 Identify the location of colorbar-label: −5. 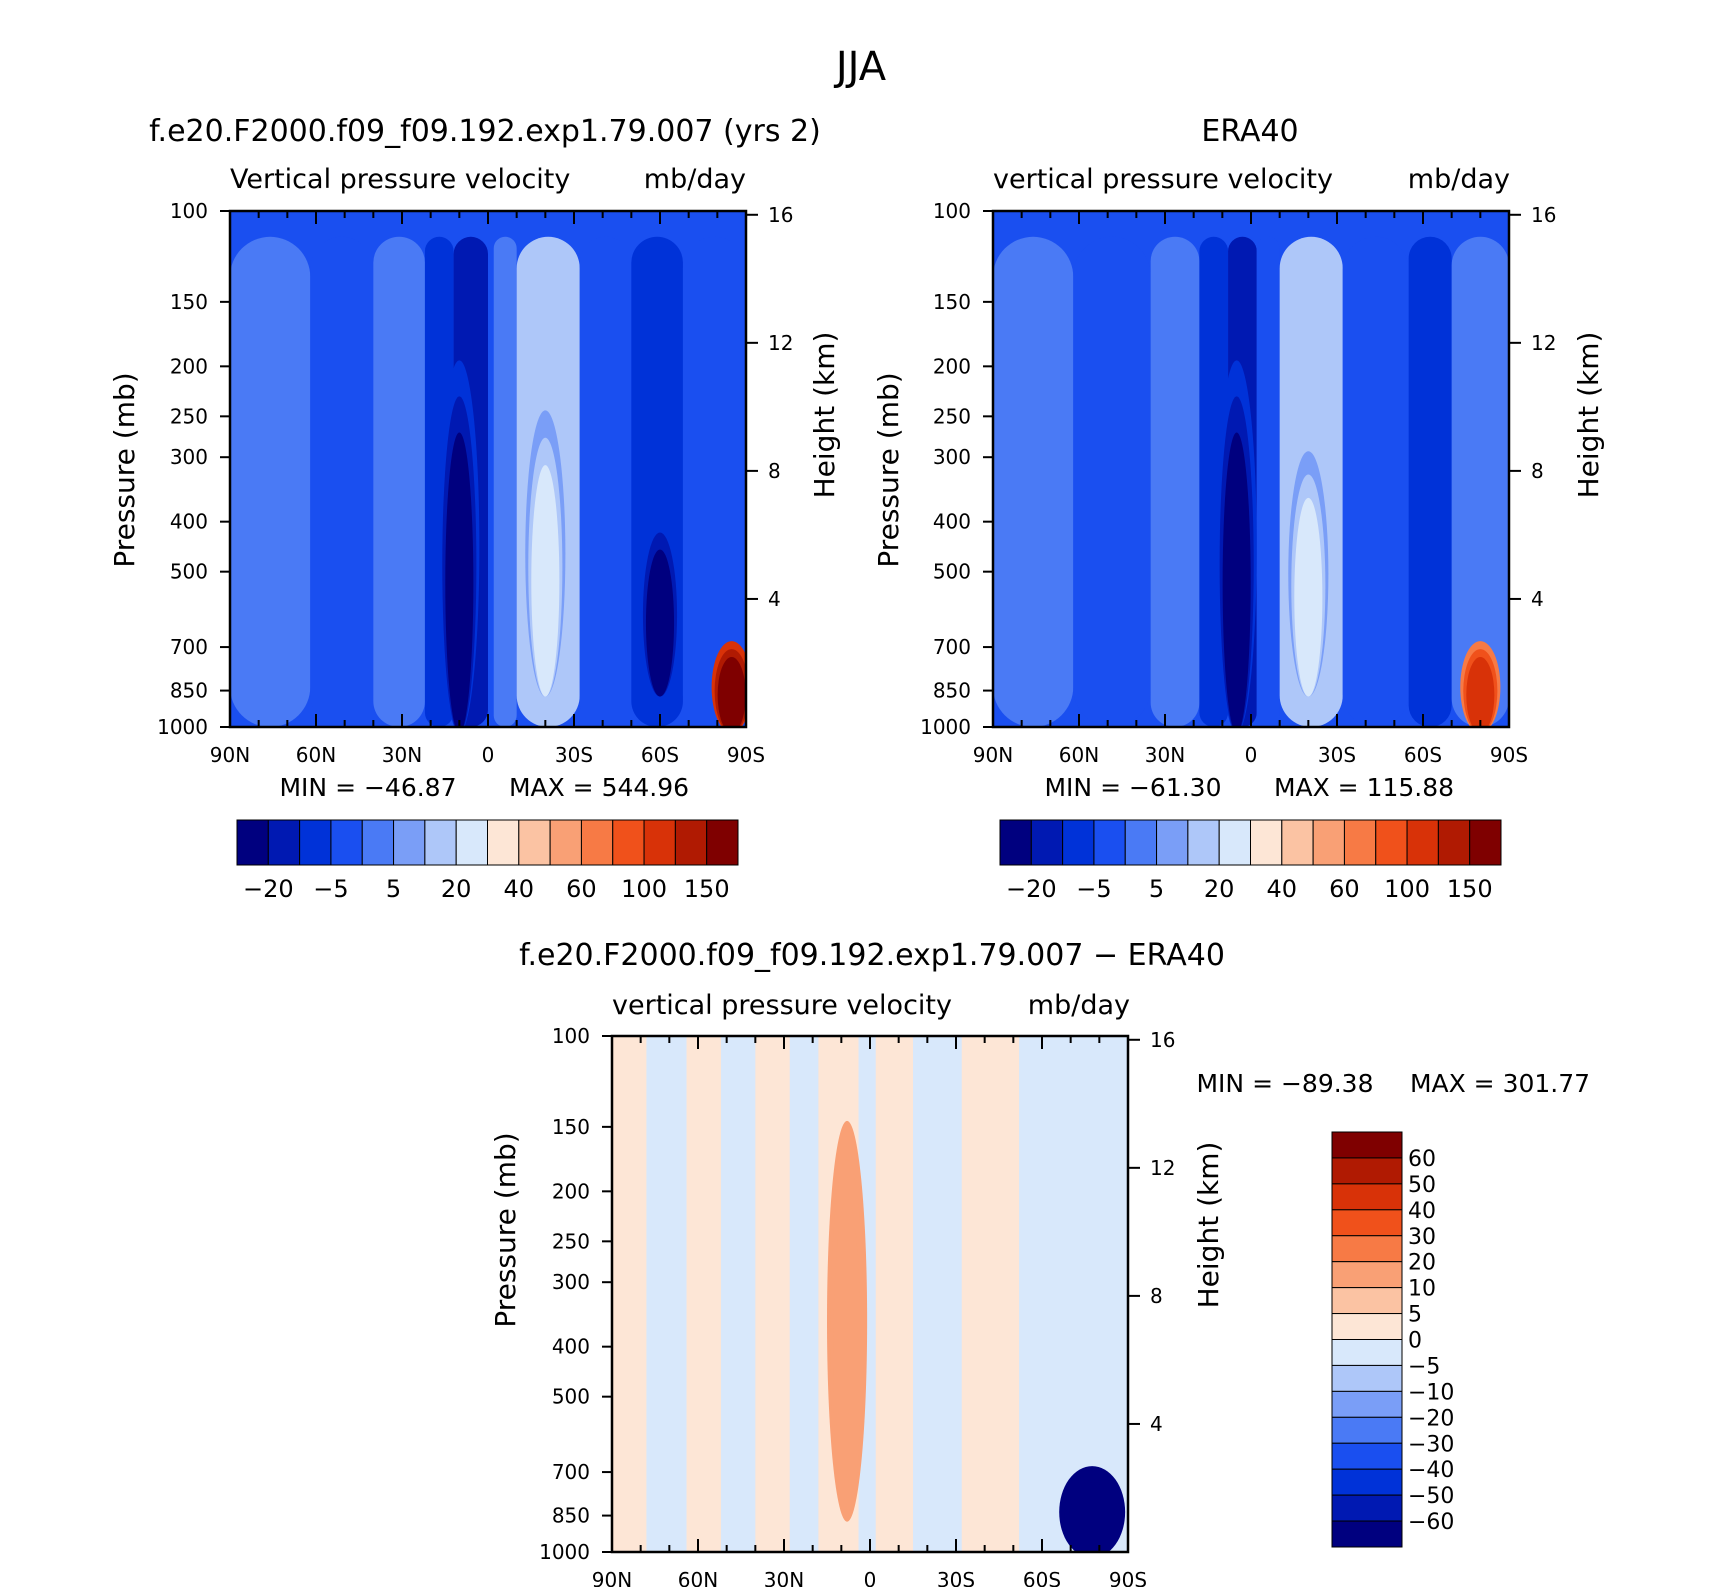
(1093, 889).